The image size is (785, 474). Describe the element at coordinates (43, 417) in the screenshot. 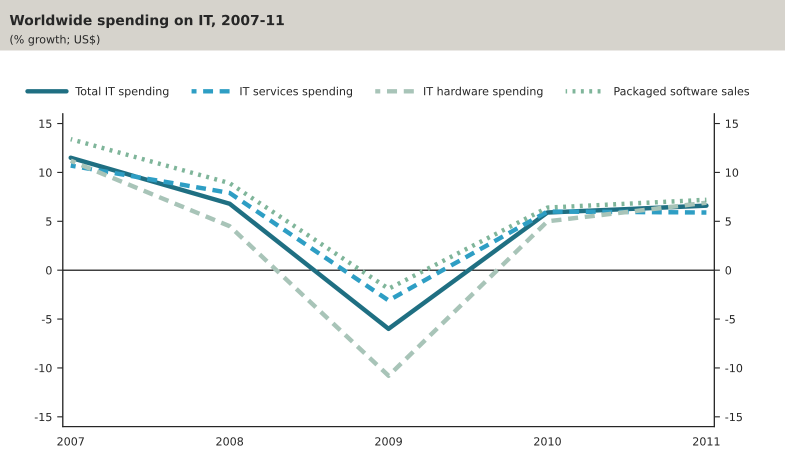

I see `y-tick-label: -15` at that location.